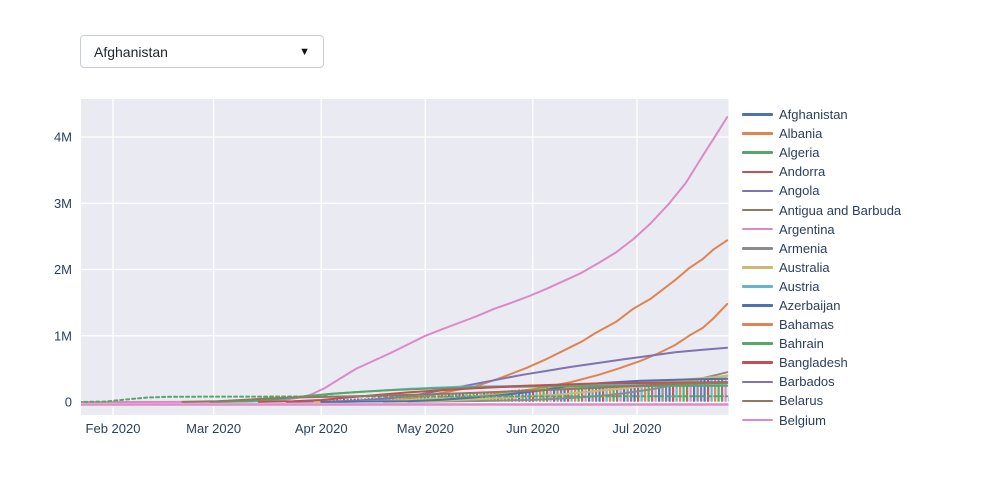 Image resolution: width=1000 pixels, height=500 pixels. Describe the element at coordinates (870, 400) in the screenshot. I see `legend-item-belarus: Belarus` at that location.